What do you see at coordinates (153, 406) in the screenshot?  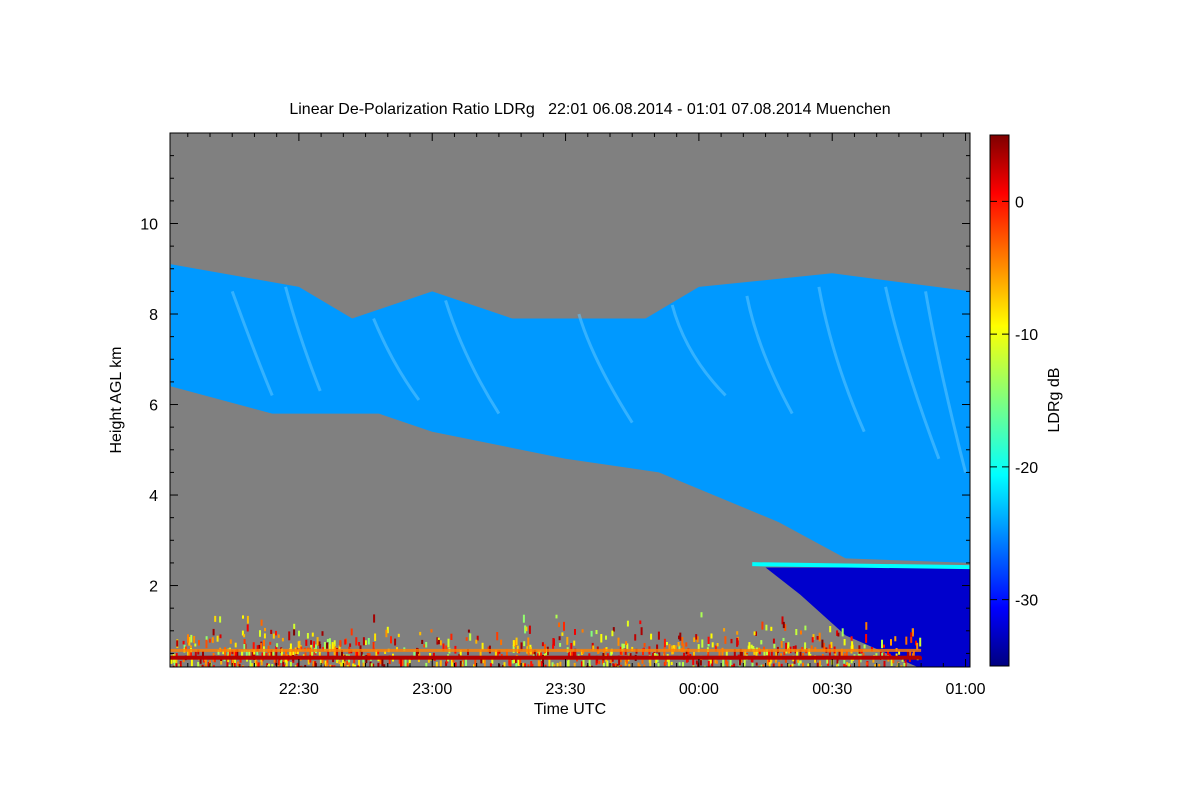 I see `y-tick-label: 6` at bounding box center [153, 406].